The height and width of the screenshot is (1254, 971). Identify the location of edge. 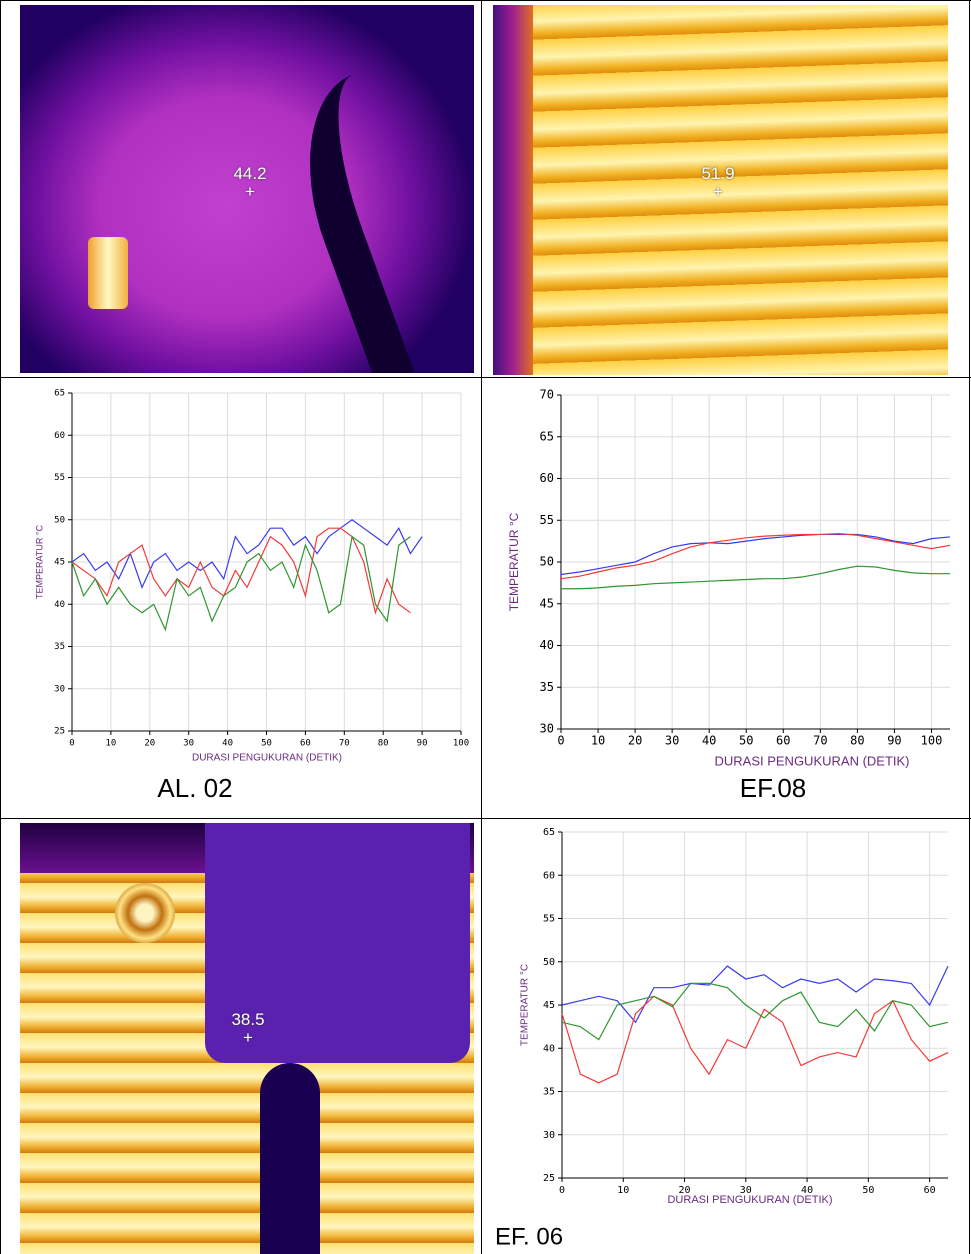
(513, 190).